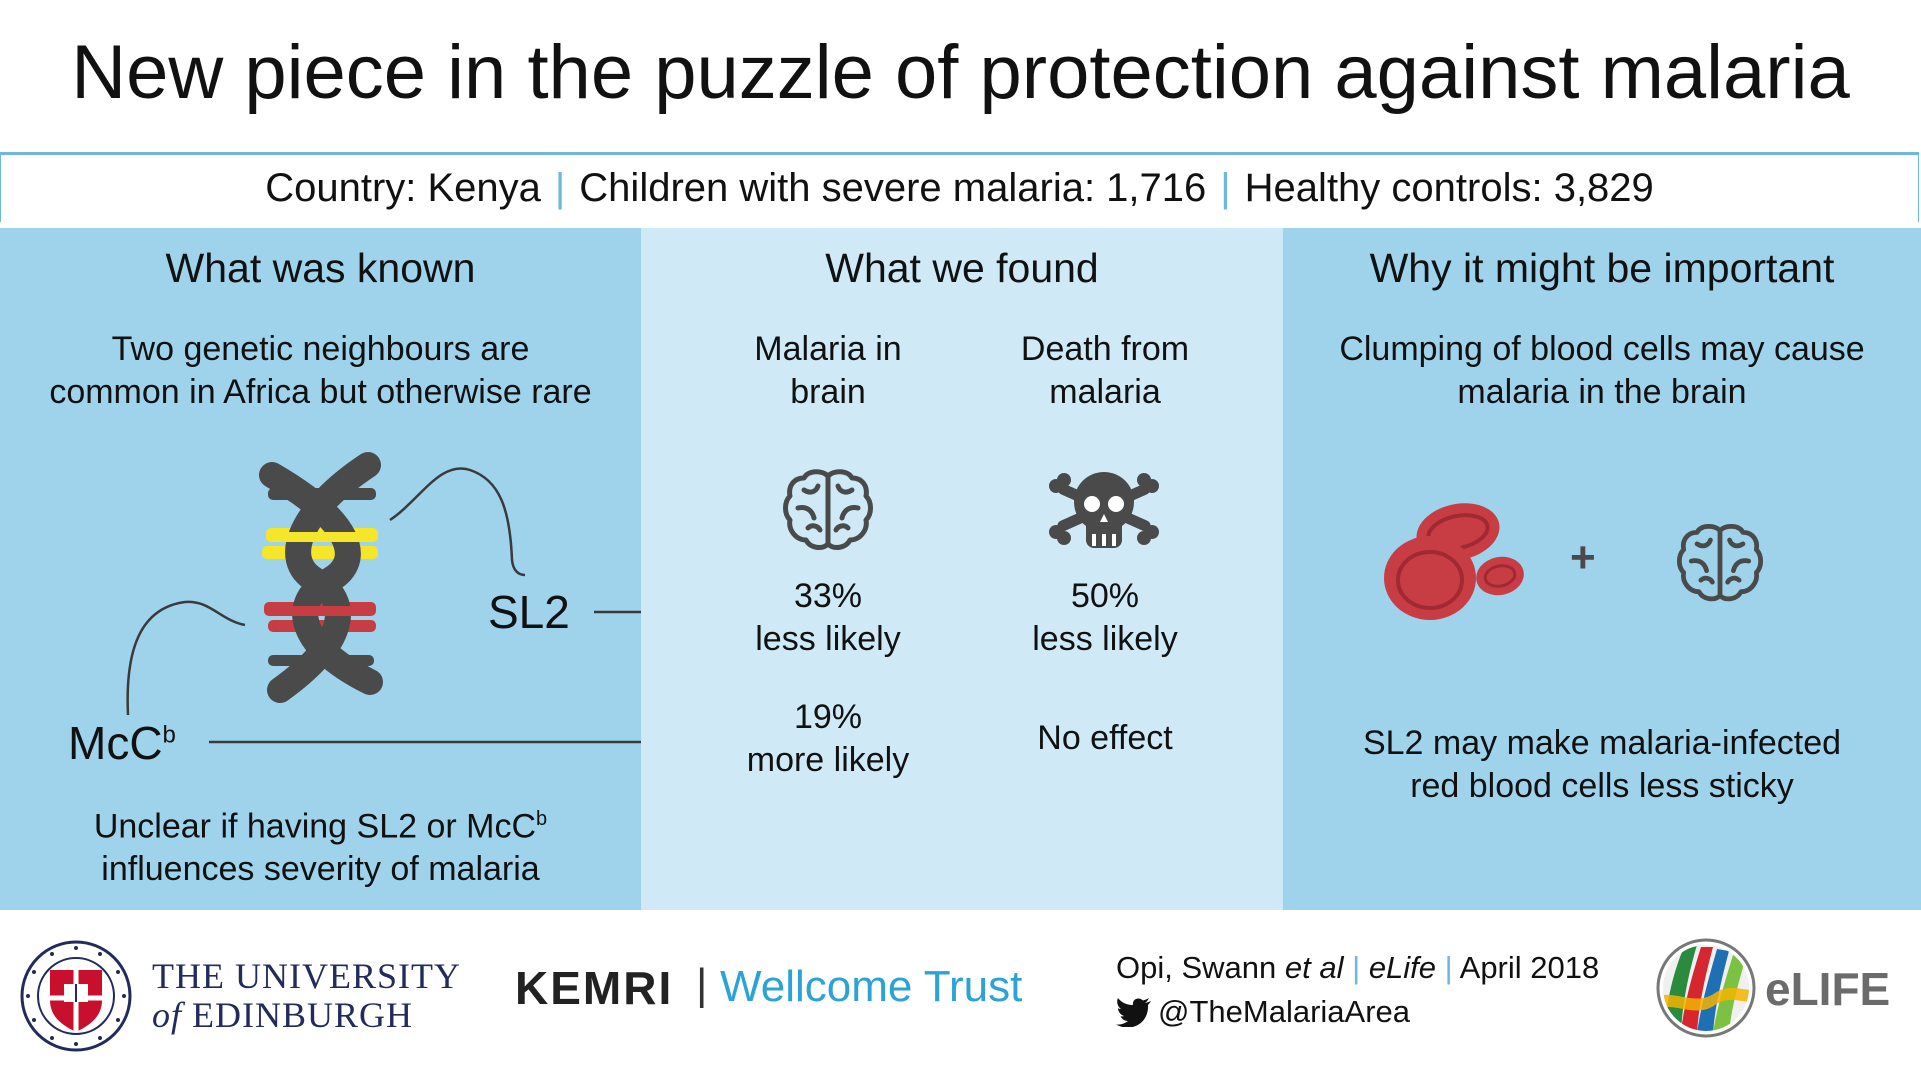  I want to click on edinburgh-crest-icon, so click(76, 996).